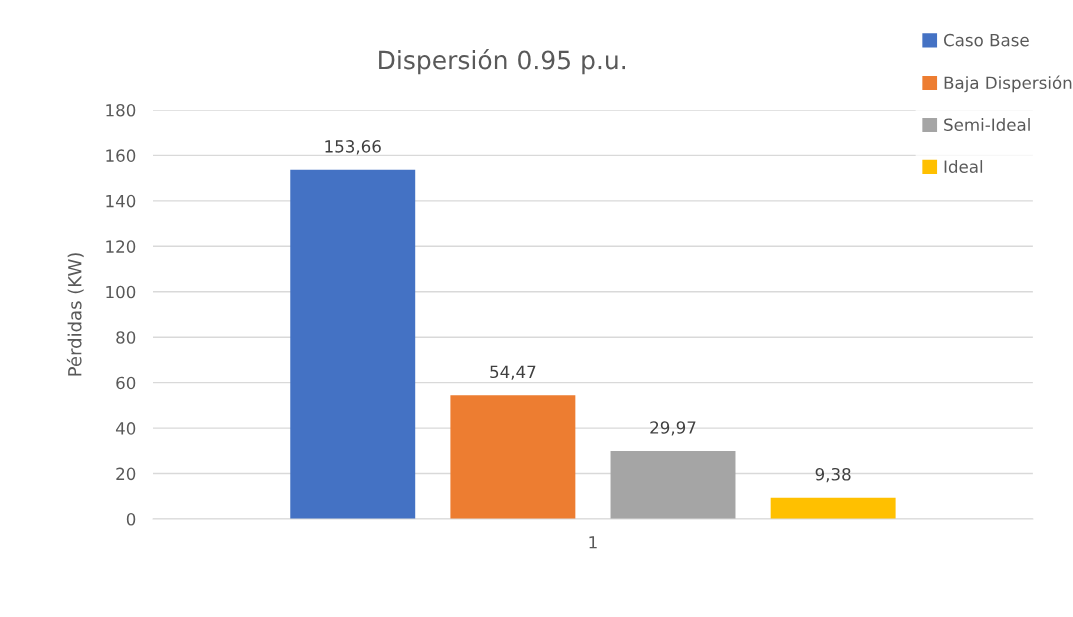 The width and height of the screenshot is (1073, 617). I want to click on legend-label: Semi-Ideal, so click(987, 124).